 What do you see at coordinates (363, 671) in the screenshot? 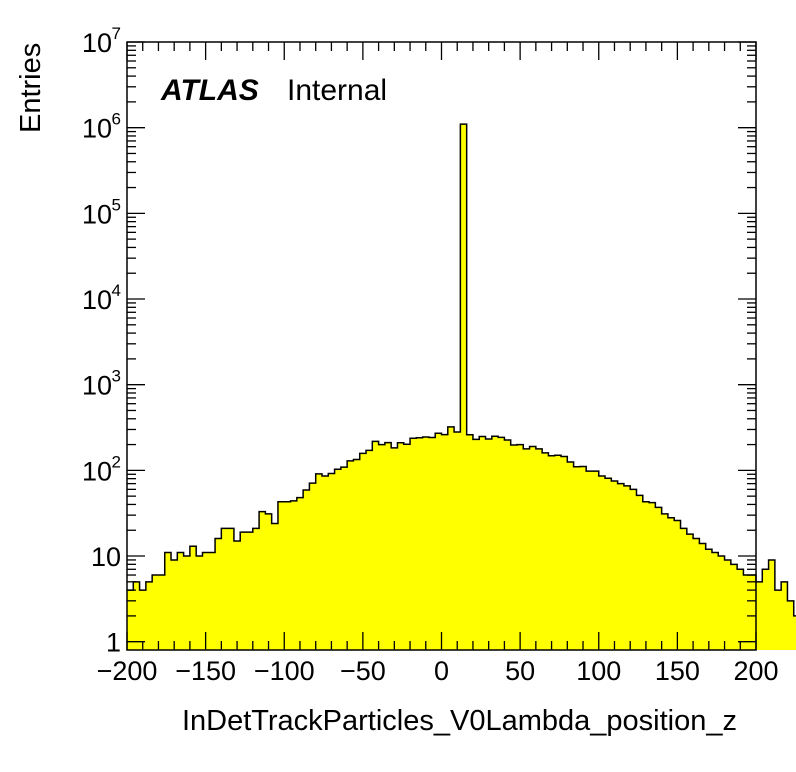
I see `x-tick-label: −50` at bounding box center [363, 671].